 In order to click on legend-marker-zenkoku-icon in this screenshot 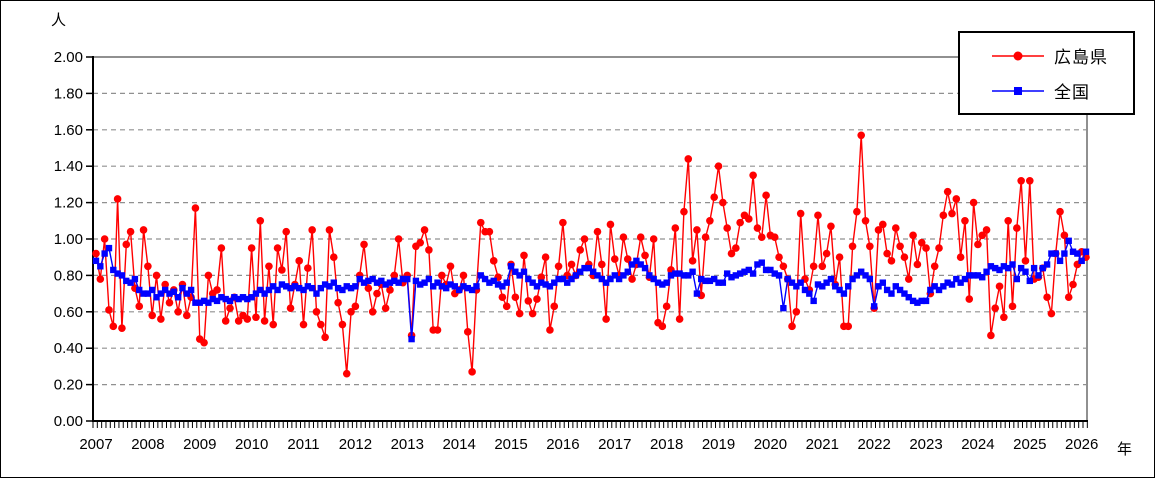, I will do `click(1018, 90)`.